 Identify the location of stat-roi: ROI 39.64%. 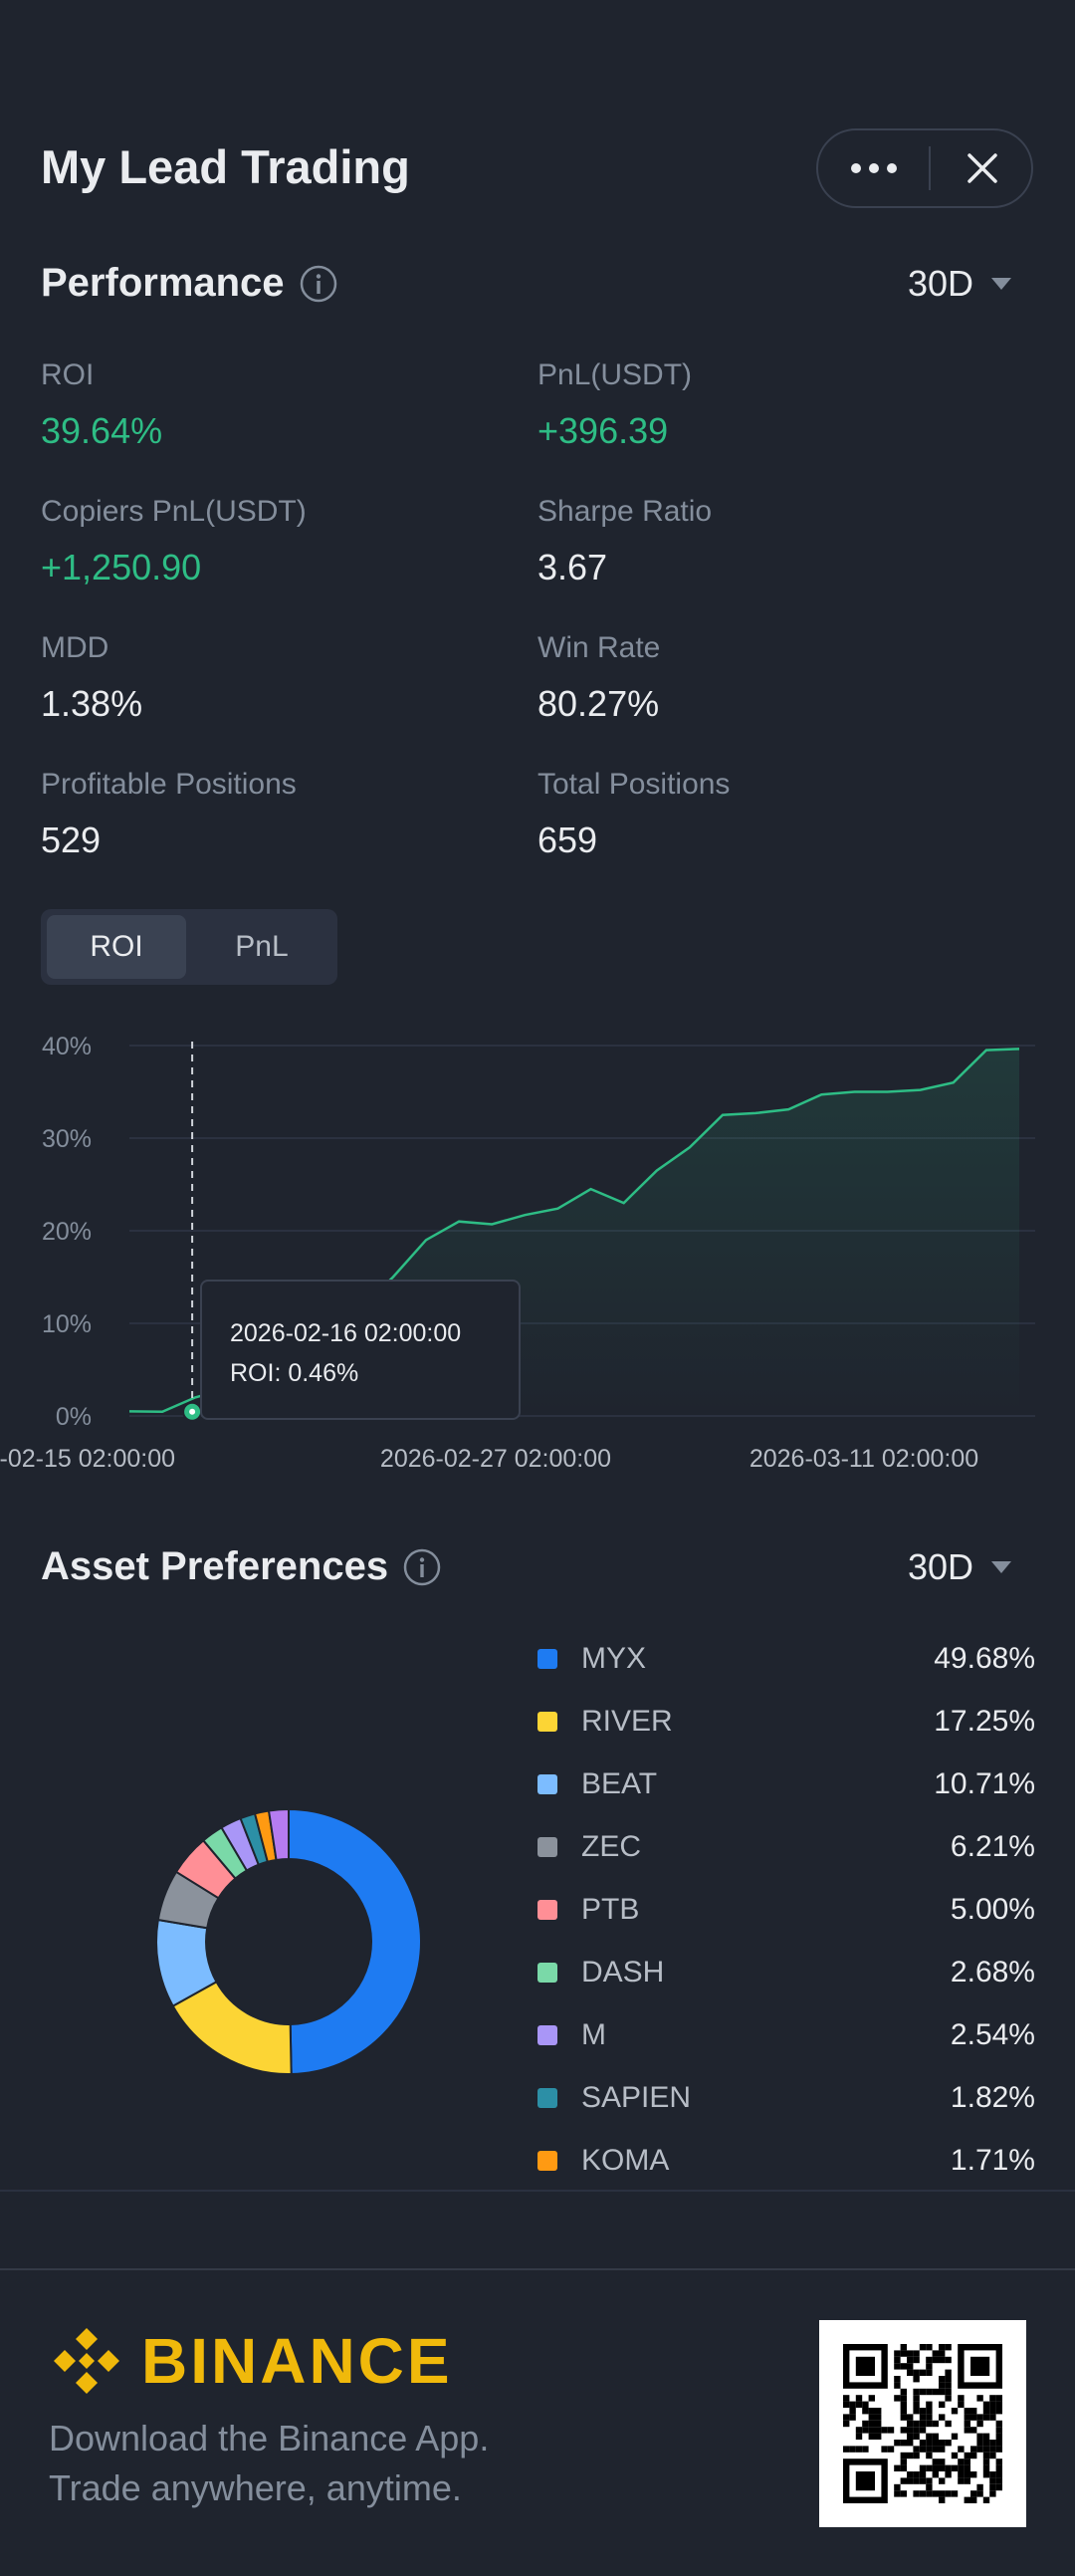
(101, 405).